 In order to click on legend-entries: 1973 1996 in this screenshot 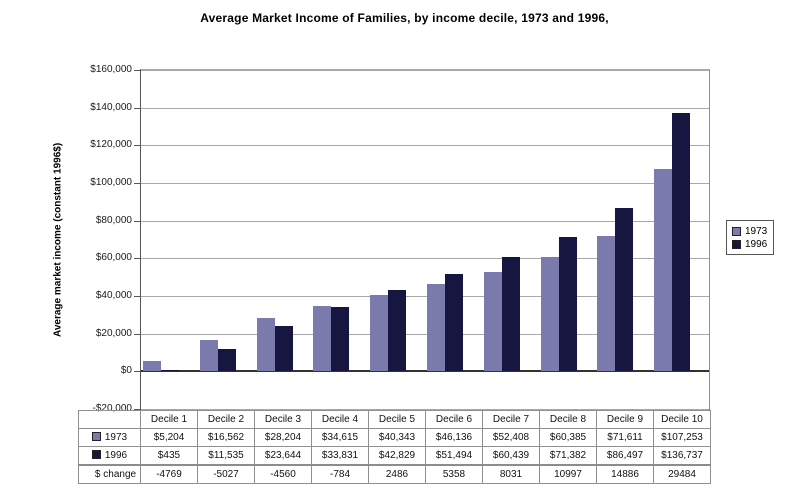, I will do `click(749, 238)`.